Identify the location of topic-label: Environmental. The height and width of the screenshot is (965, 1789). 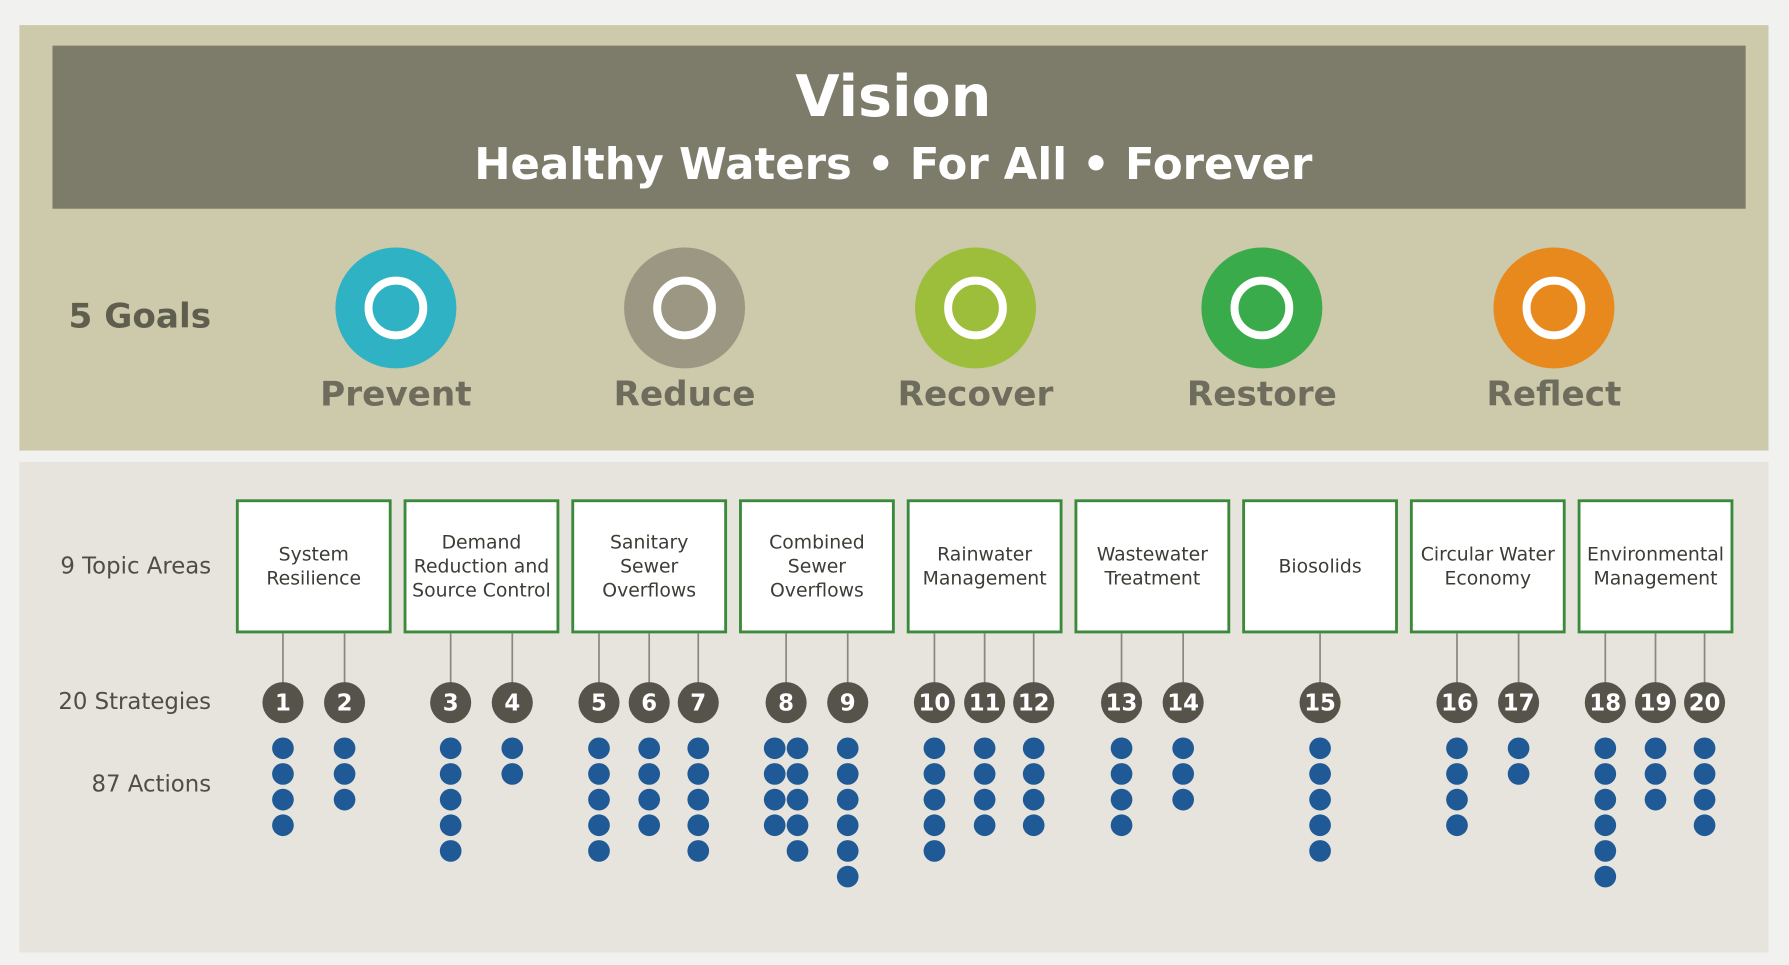
(1655, 554).